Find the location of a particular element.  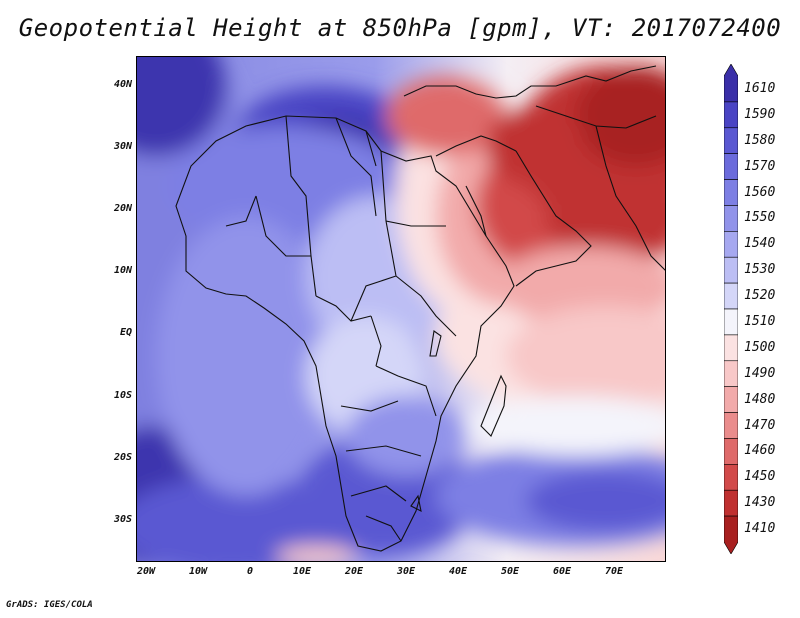

colorbar-label: 1580 is located at coordinates (760, 140).